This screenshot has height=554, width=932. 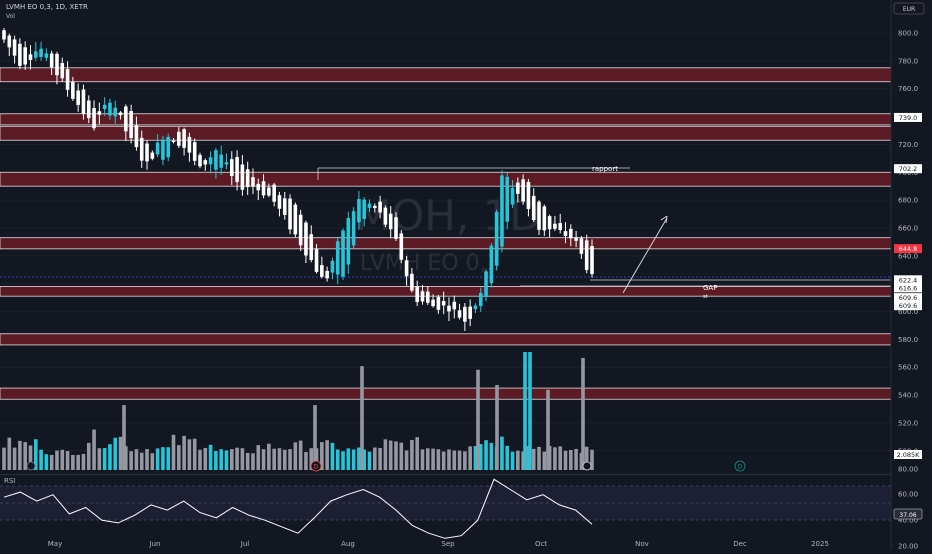 What do you see at coordinates (908, 145) in the screenshot?
I see `price-tick: 720.0` at bounding box center [908, 145].